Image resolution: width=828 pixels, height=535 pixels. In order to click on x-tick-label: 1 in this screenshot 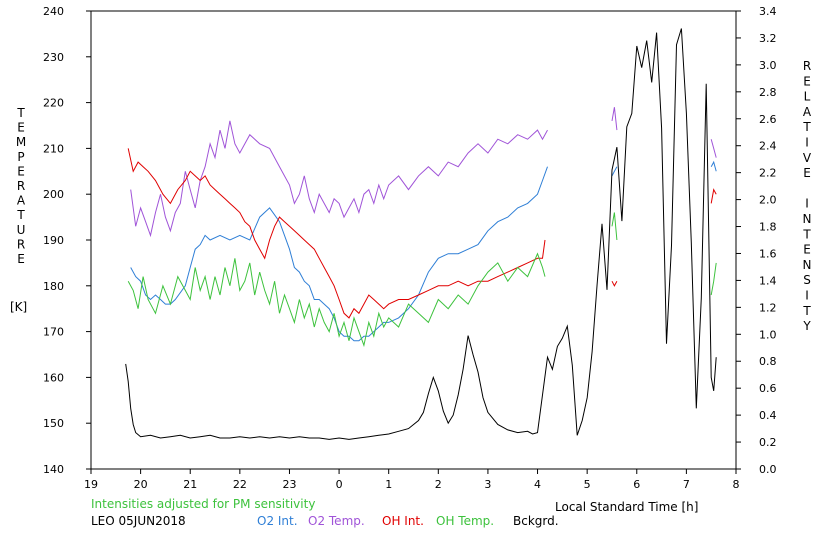, I will do `click(388, 484)`.